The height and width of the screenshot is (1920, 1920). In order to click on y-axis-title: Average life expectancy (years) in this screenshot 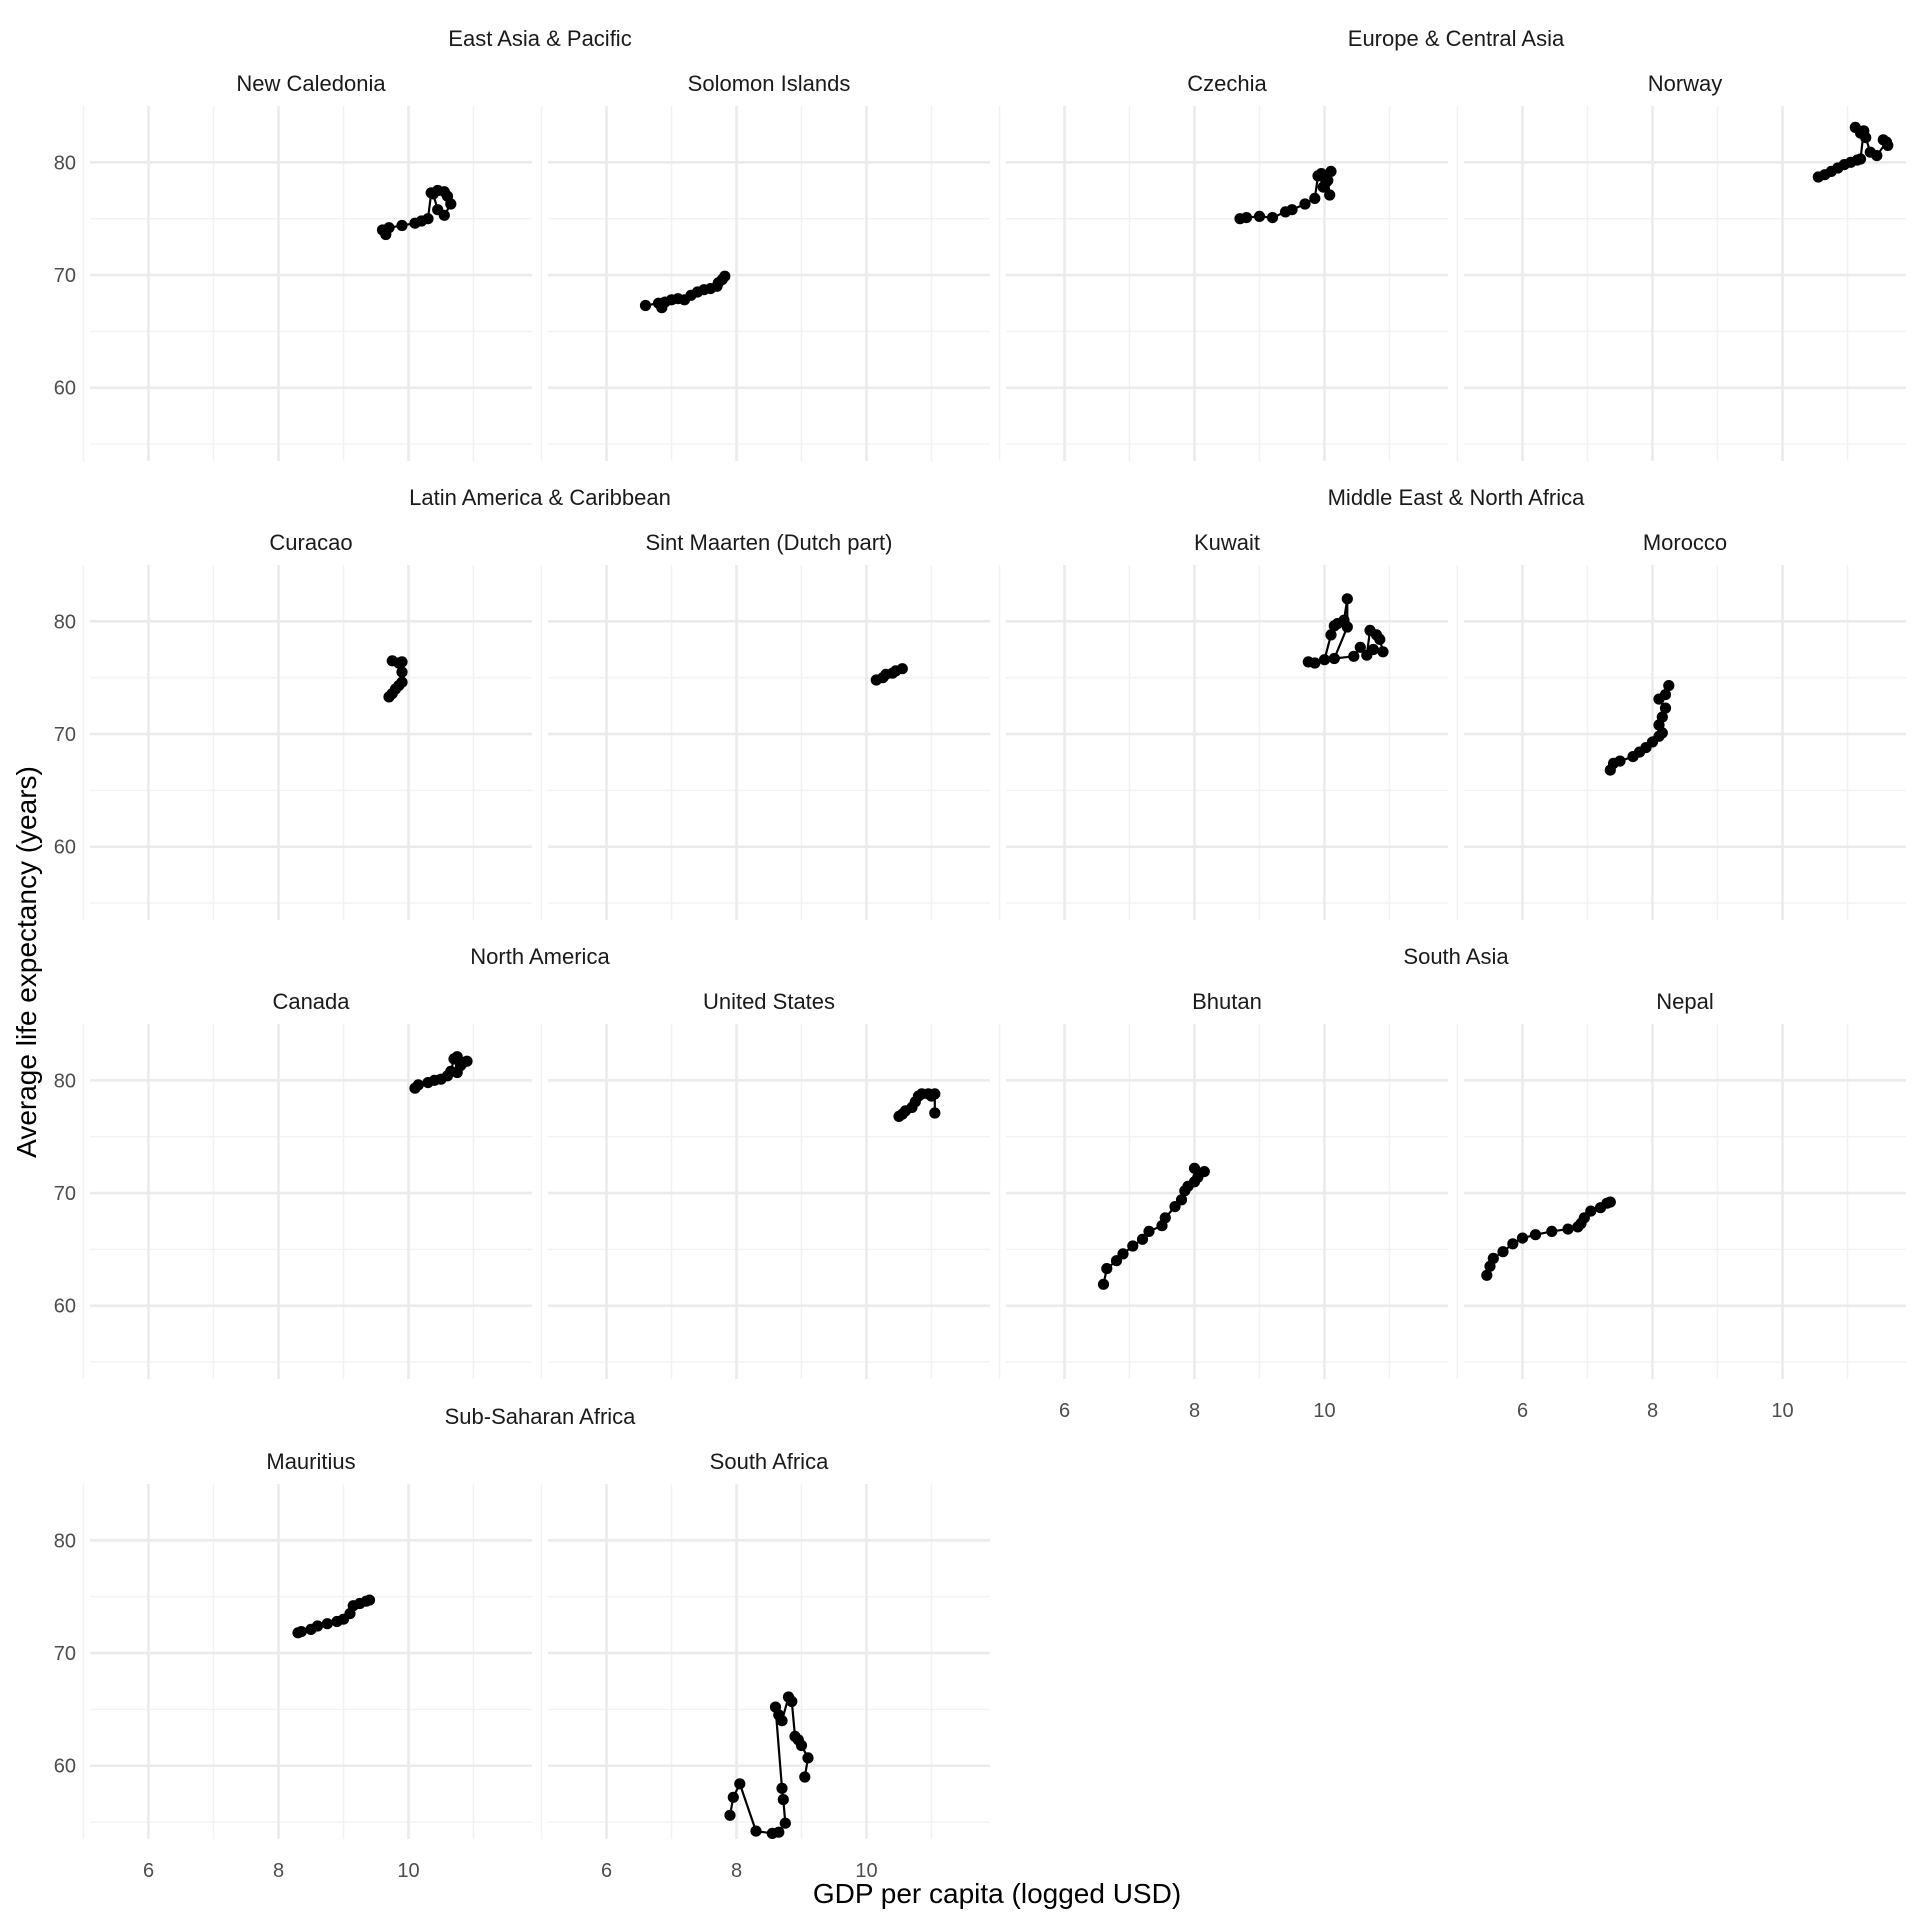, I will do `click(26, 962)`.